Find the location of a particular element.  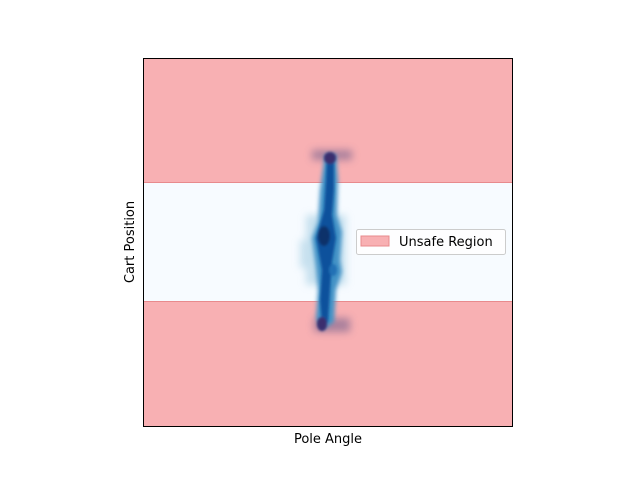

legend: Unsafe Region is located at coordinates (431, 242).